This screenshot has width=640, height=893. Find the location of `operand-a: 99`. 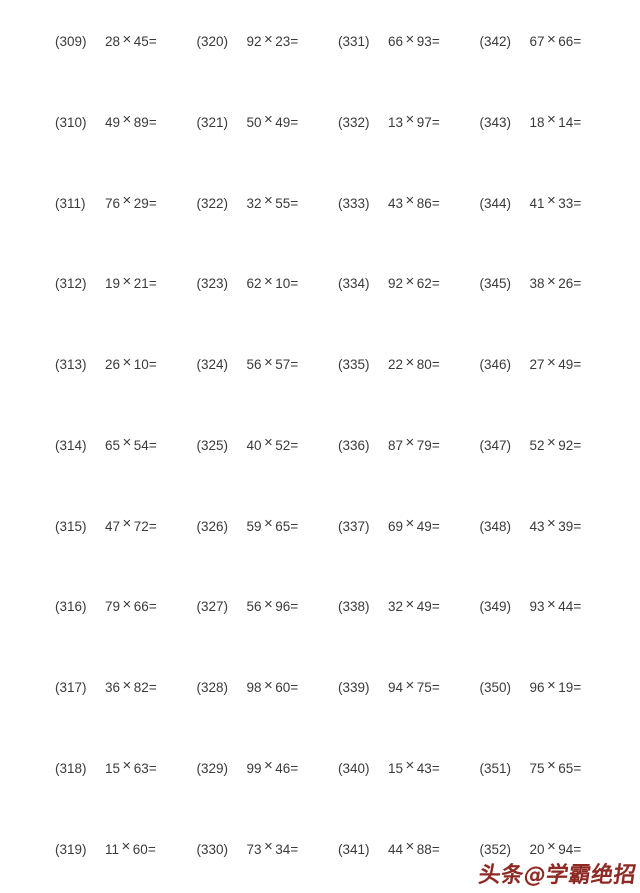

operand-a: 99 is located at coordinates (254, 768).